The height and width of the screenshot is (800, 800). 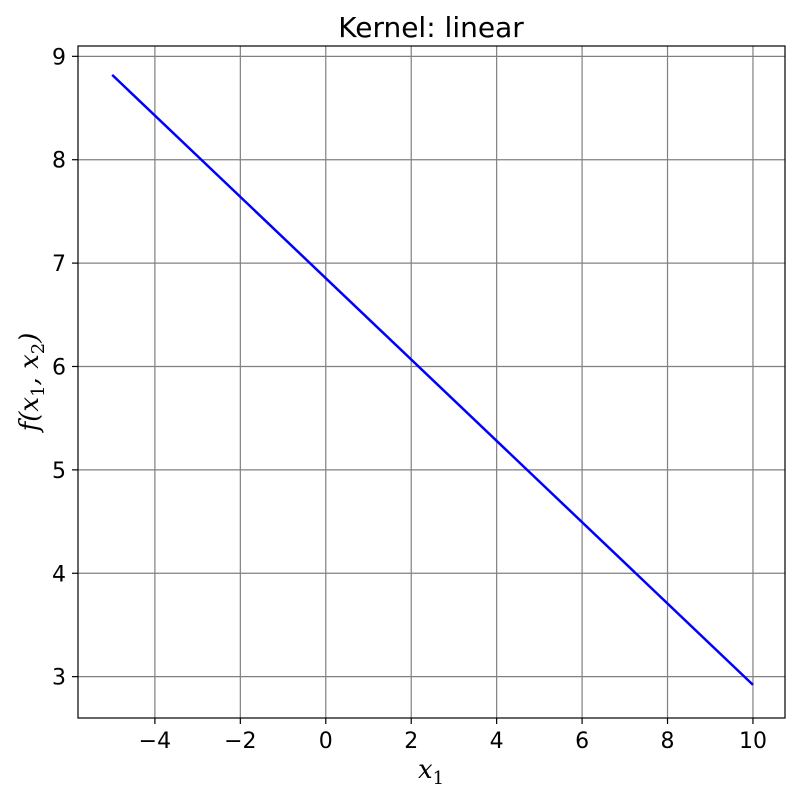 I want to click on y-tick-label: 6, so click(x=59, y=367).